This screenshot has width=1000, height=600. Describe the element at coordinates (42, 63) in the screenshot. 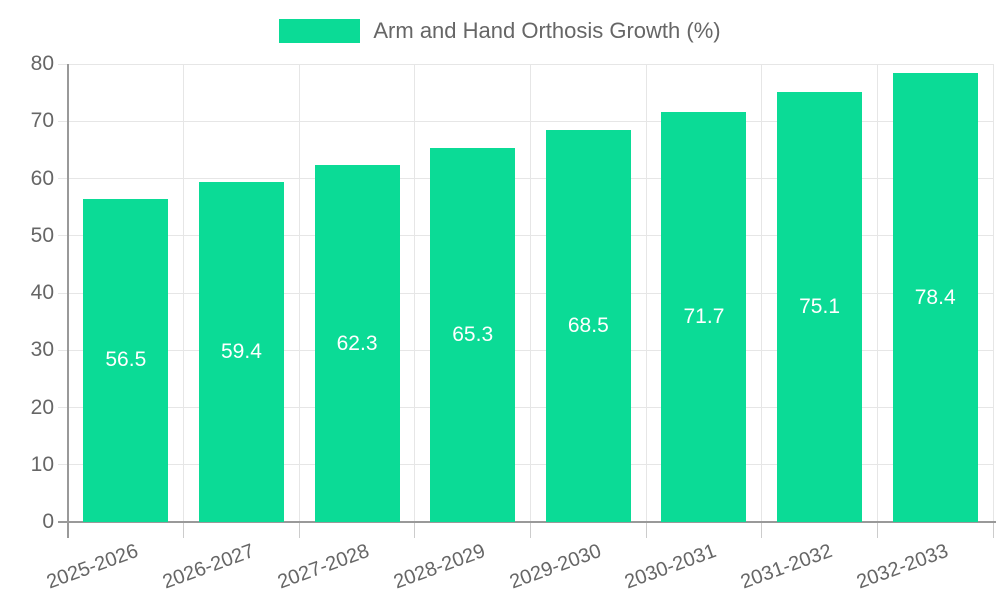

I see `y-tick-label: 80` at that location.